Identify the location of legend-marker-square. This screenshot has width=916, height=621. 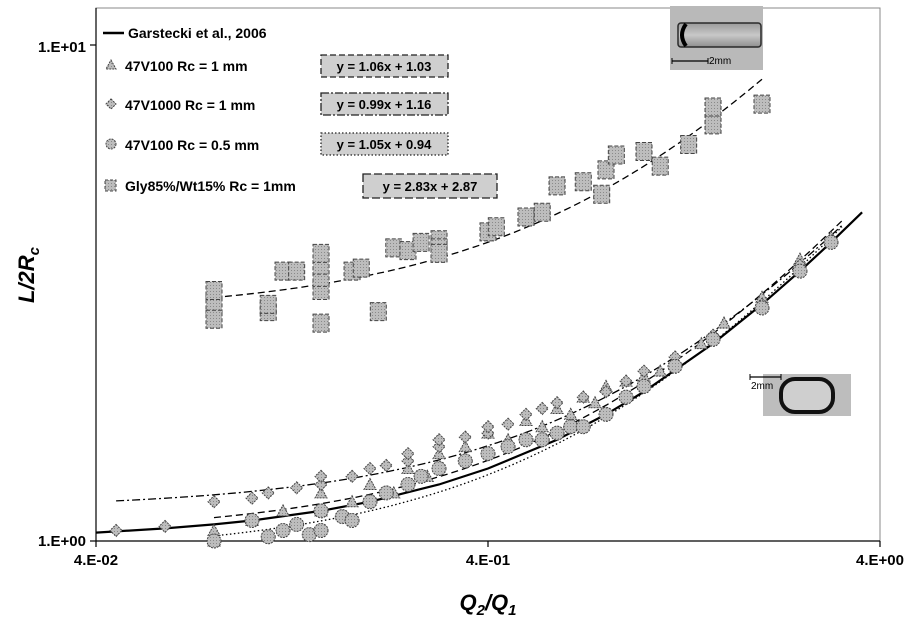
(110, 185).